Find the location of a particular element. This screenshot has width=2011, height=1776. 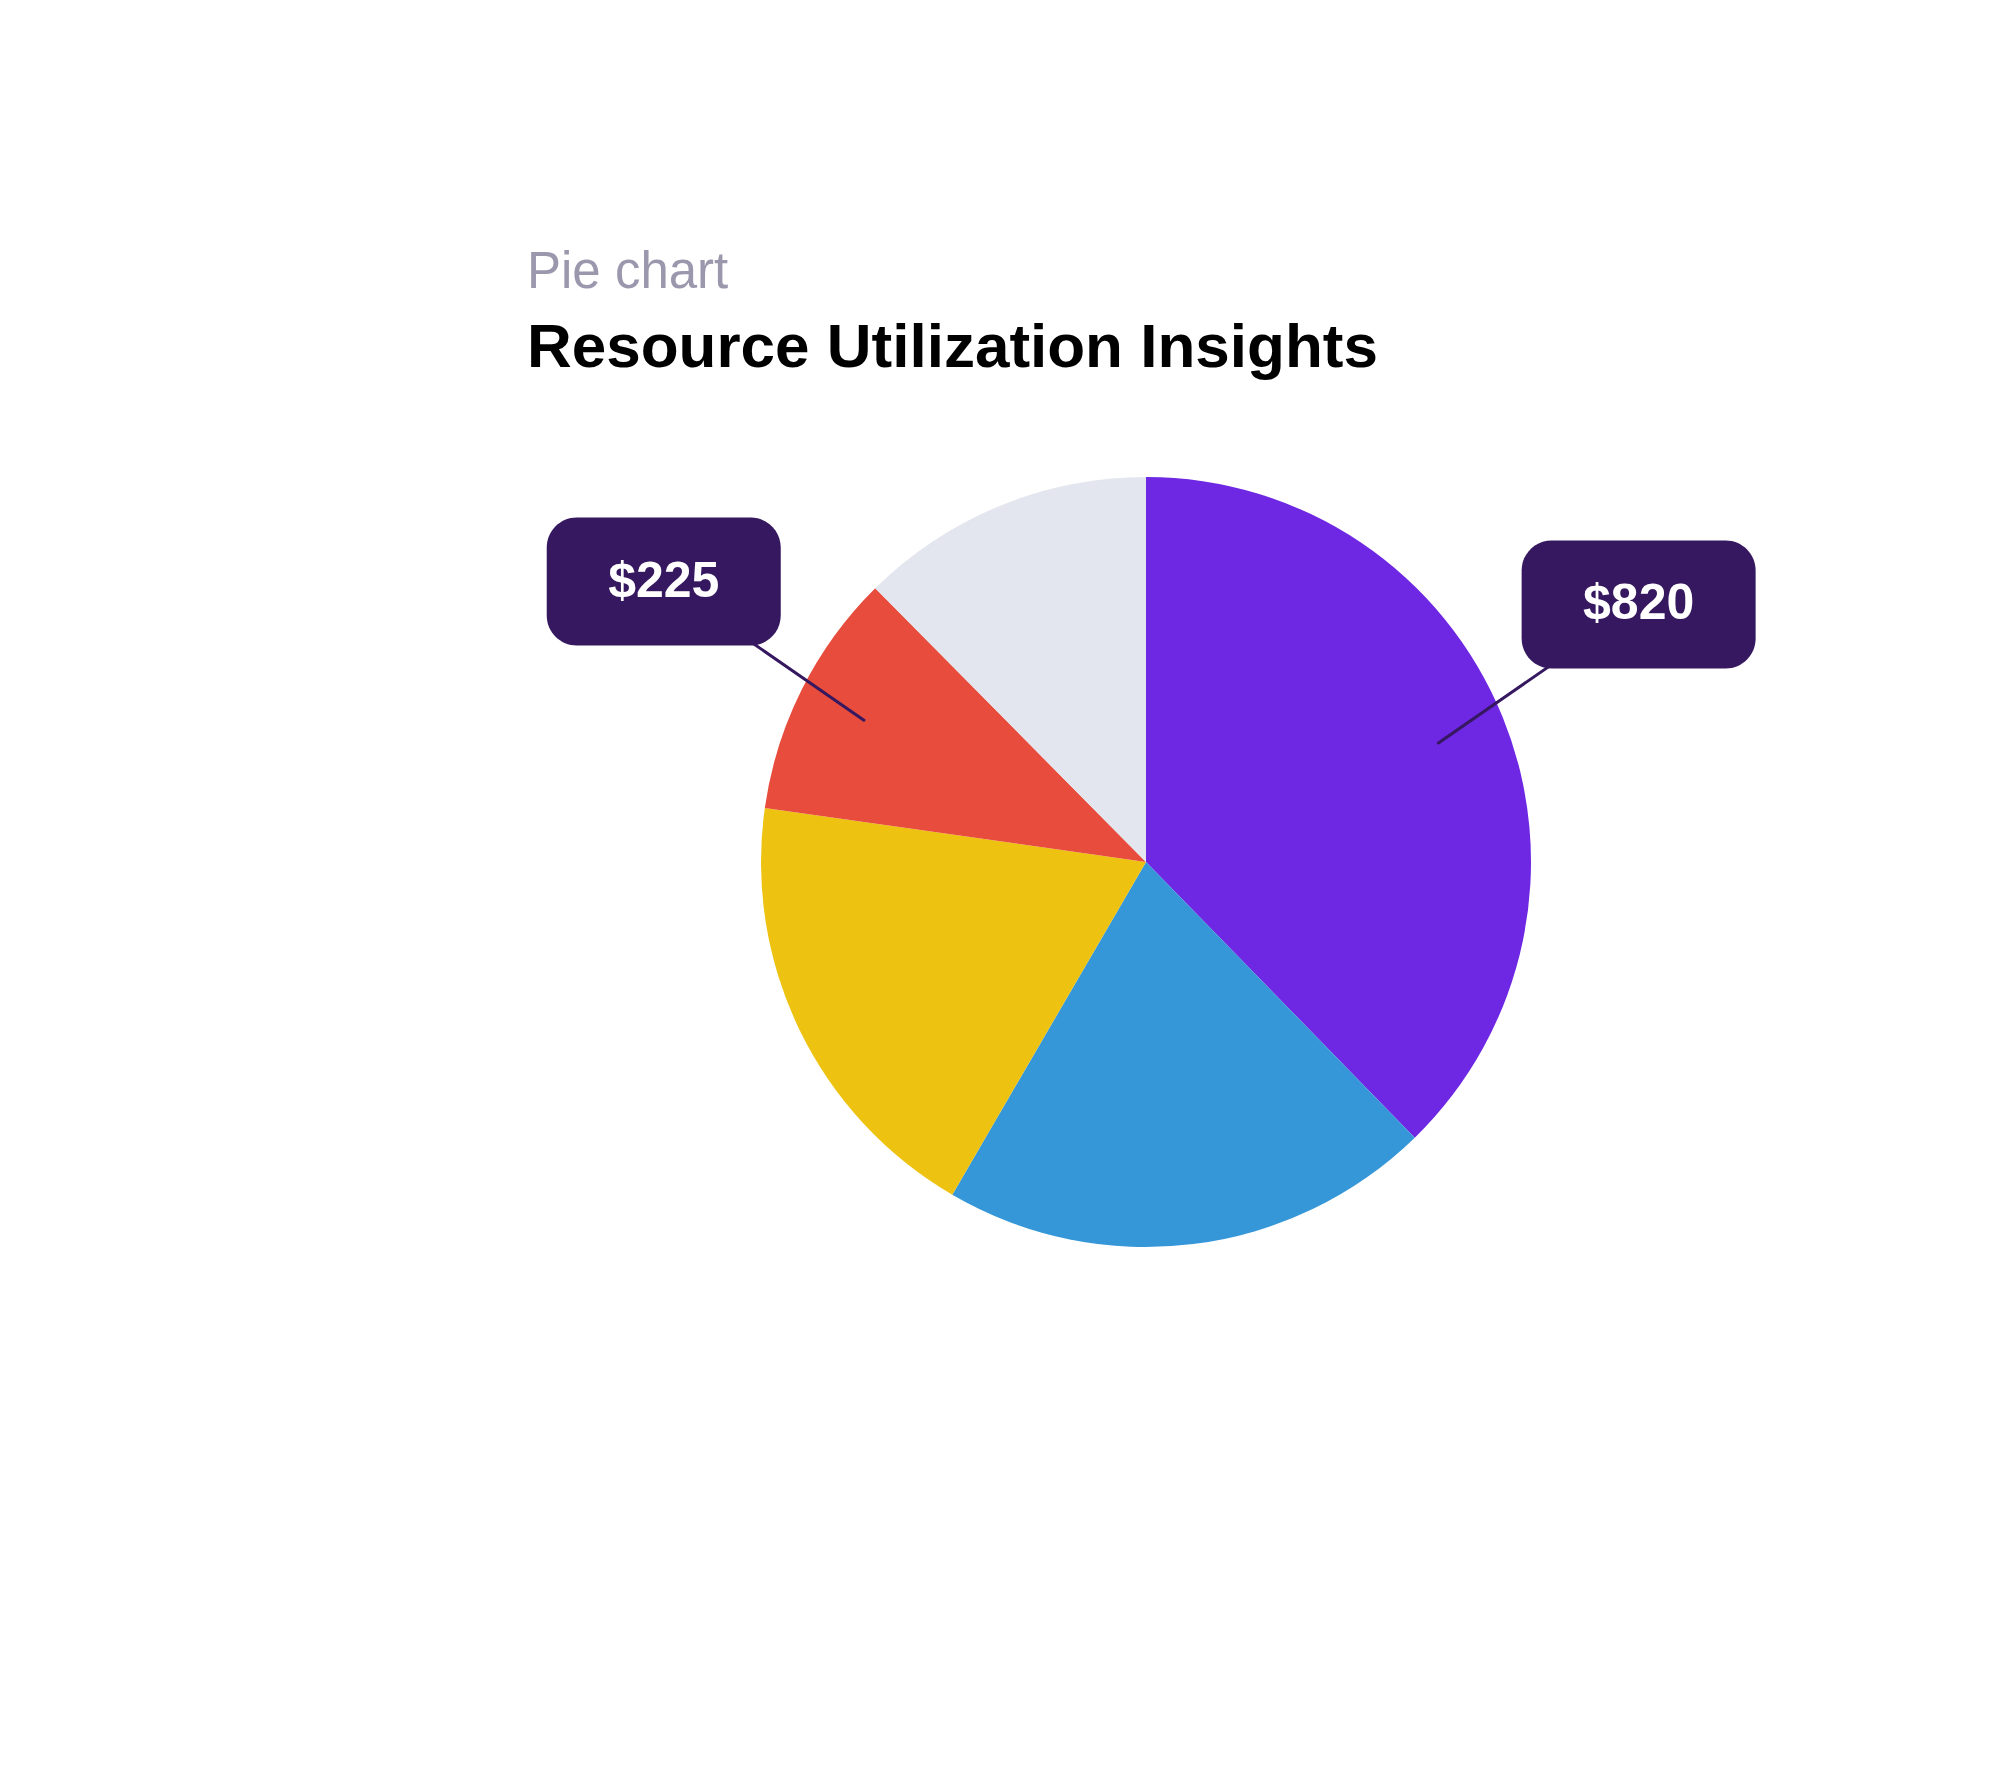

chart-subtitle: Pie chart is located at coordinates (628, 270).